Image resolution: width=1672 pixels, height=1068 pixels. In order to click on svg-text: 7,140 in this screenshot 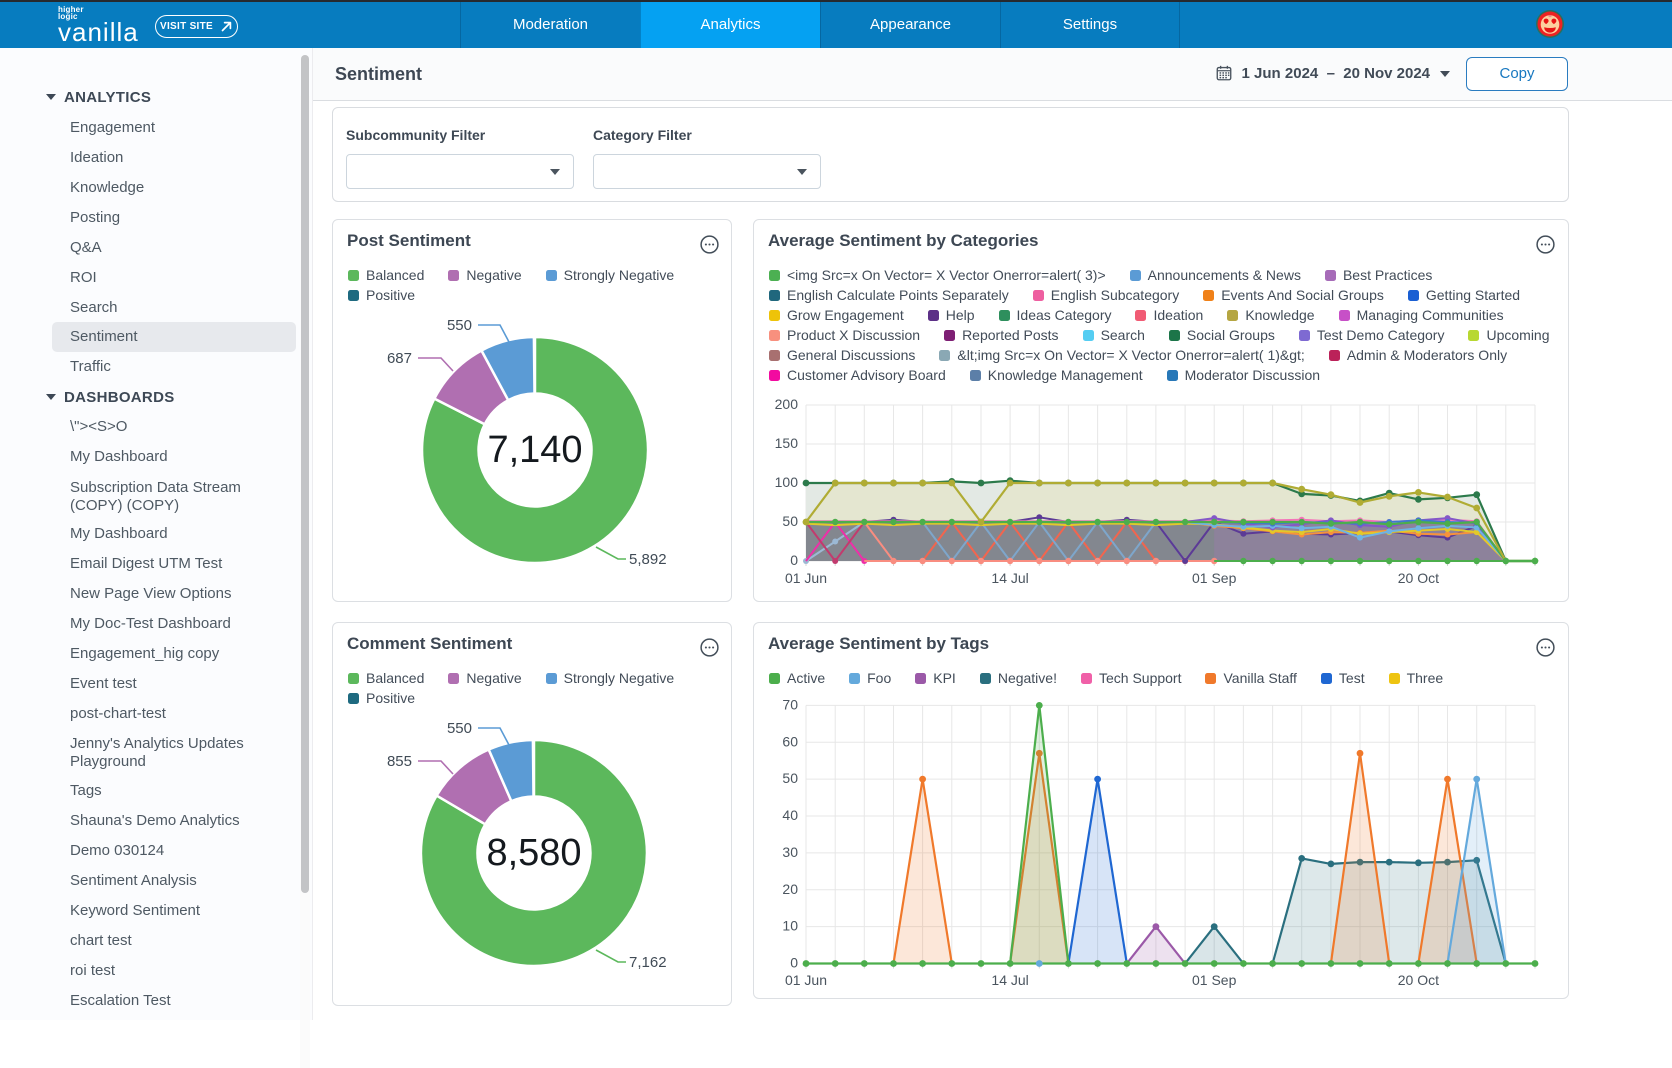, I will do `click(534, 450)`.